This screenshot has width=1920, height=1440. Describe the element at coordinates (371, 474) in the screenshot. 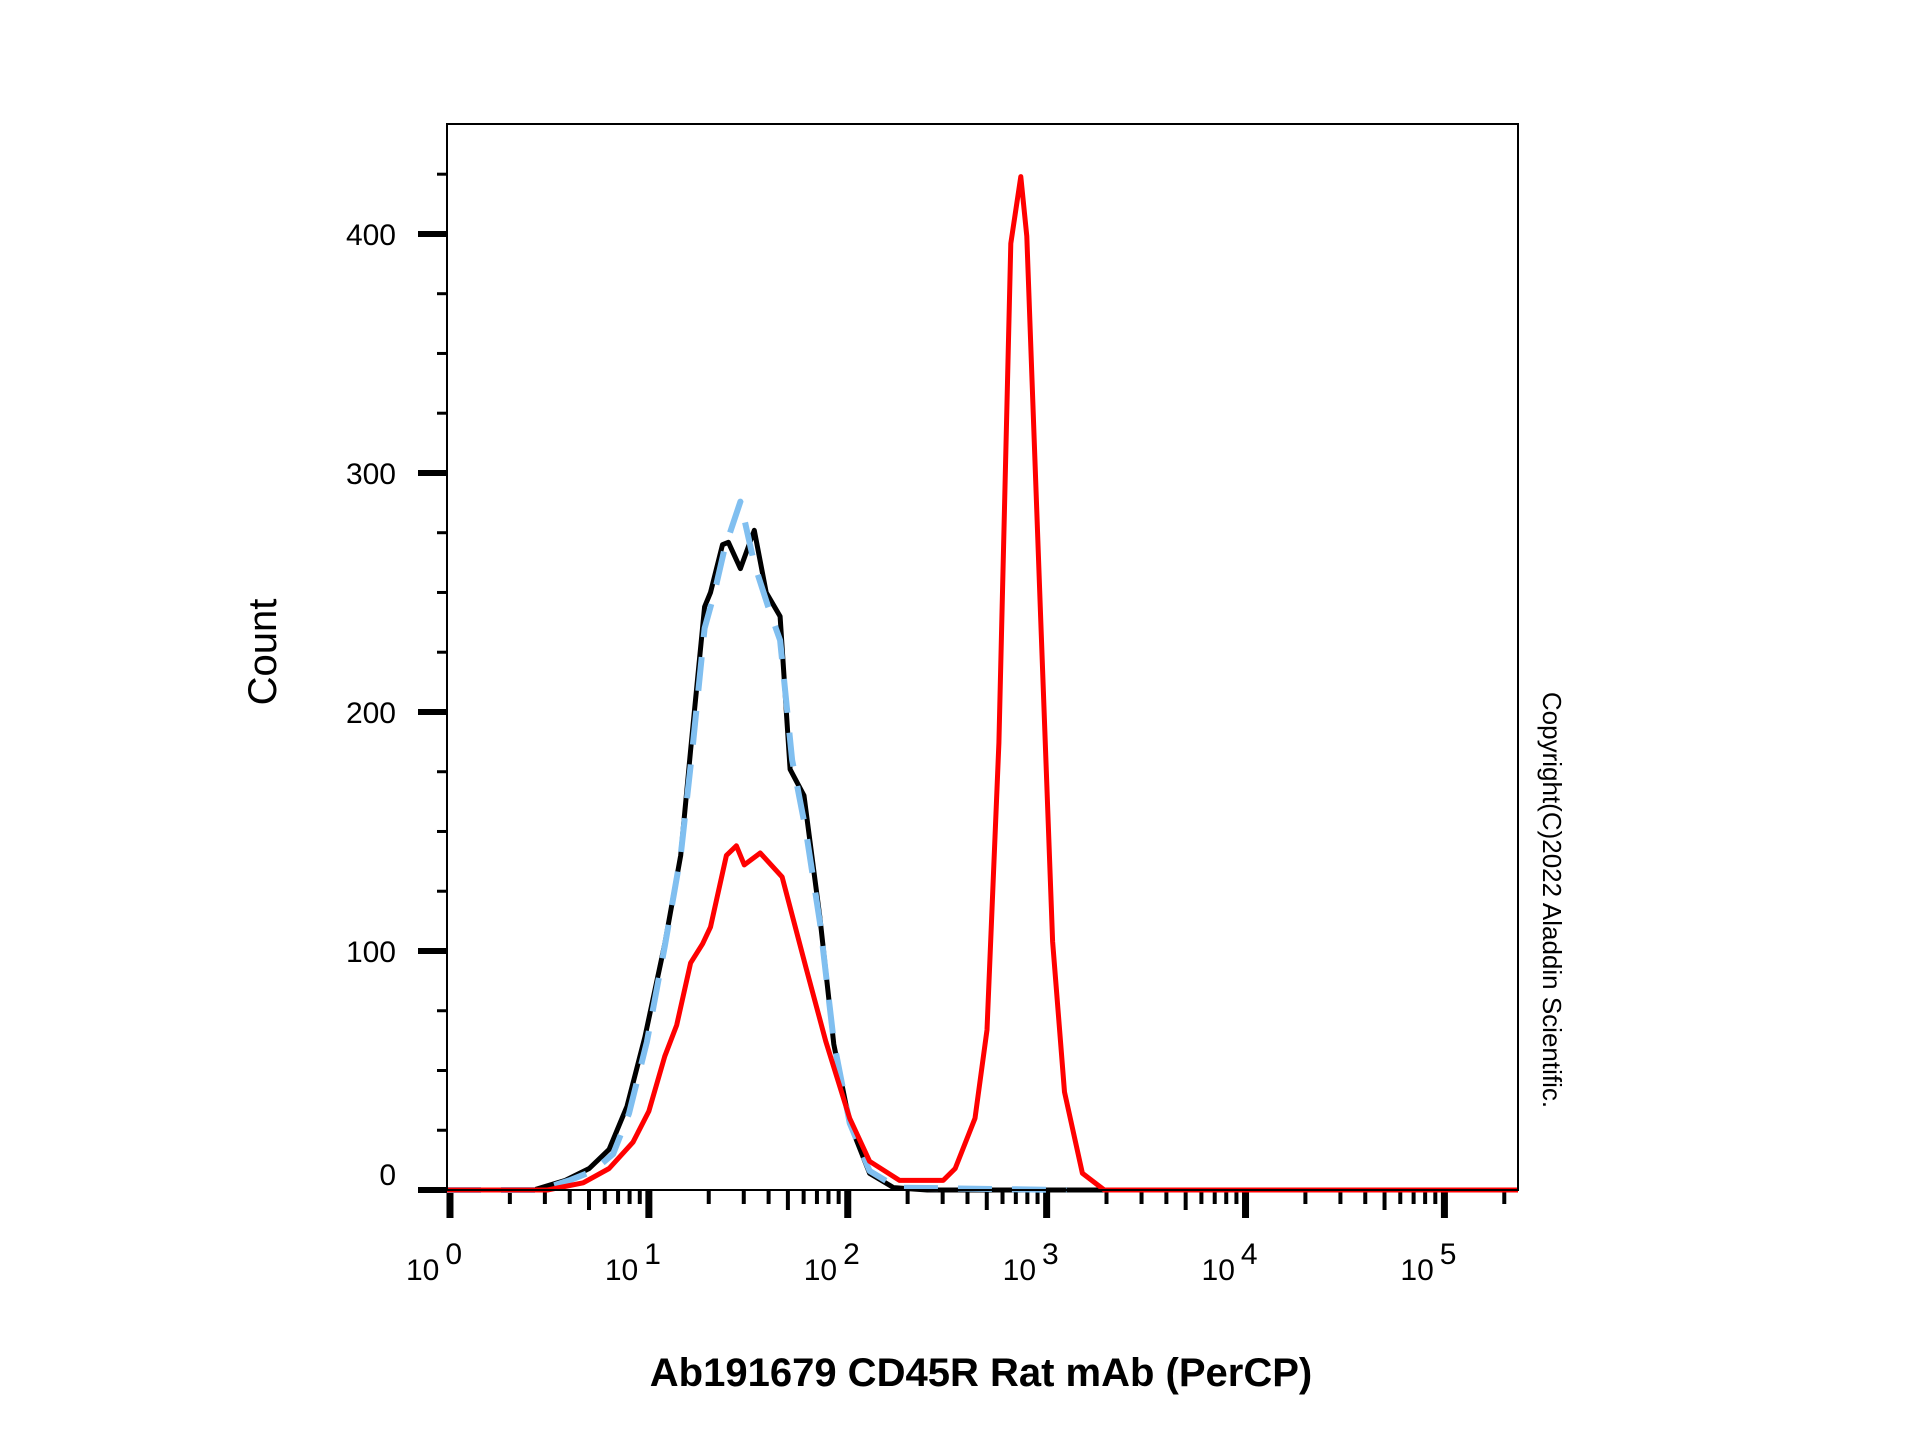

I see `y-tick-label: 300` at that location.